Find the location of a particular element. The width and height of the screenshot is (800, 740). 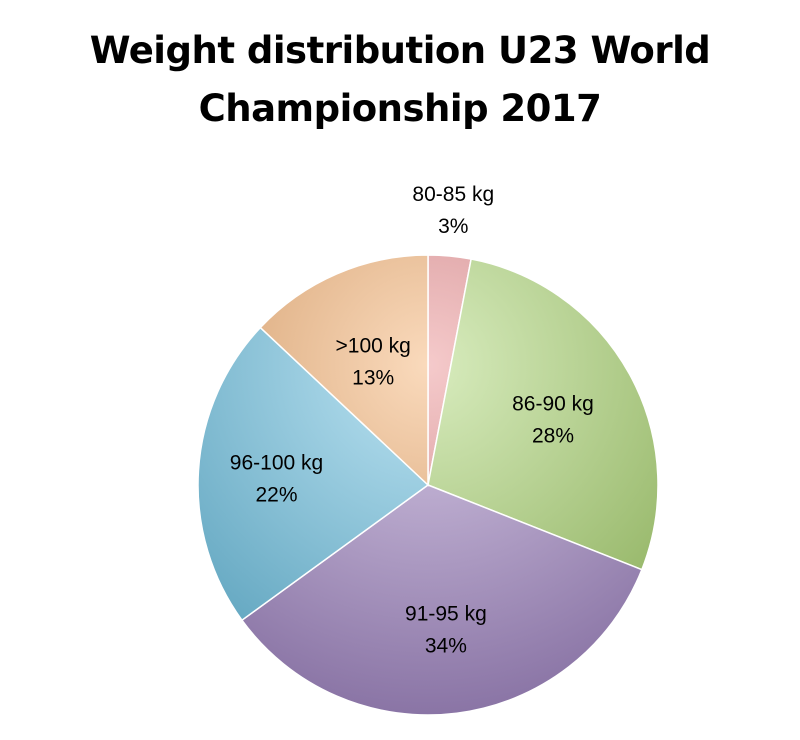

slice-category-label: 96-100 kg is located at coordinates (276, 463).